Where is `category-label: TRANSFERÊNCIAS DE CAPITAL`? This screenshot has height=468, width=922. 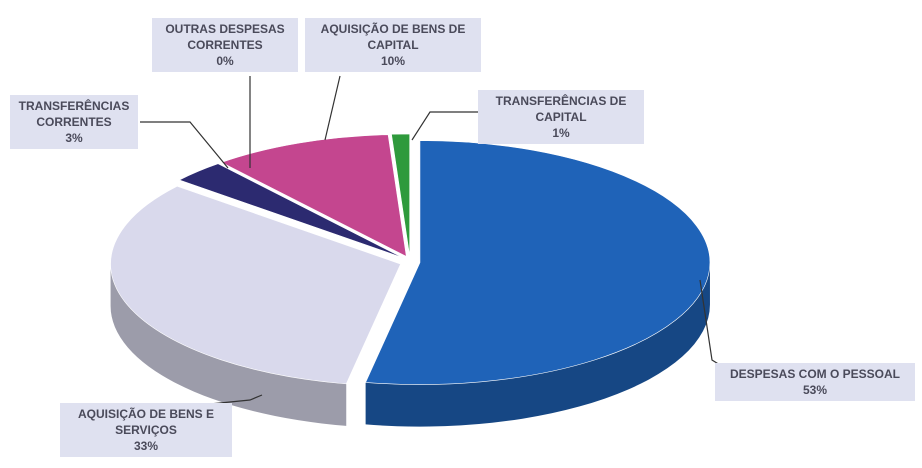
category-label: TRANSFERÊNCIAS DE CAPITAL is located at coordinates (561, 109).